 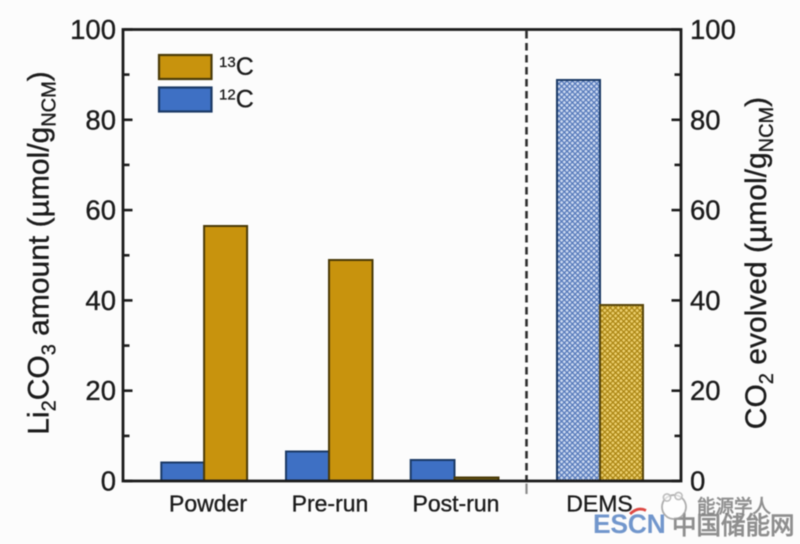 I want to click on svg-text: Post-run, so click(x=456, y=504).